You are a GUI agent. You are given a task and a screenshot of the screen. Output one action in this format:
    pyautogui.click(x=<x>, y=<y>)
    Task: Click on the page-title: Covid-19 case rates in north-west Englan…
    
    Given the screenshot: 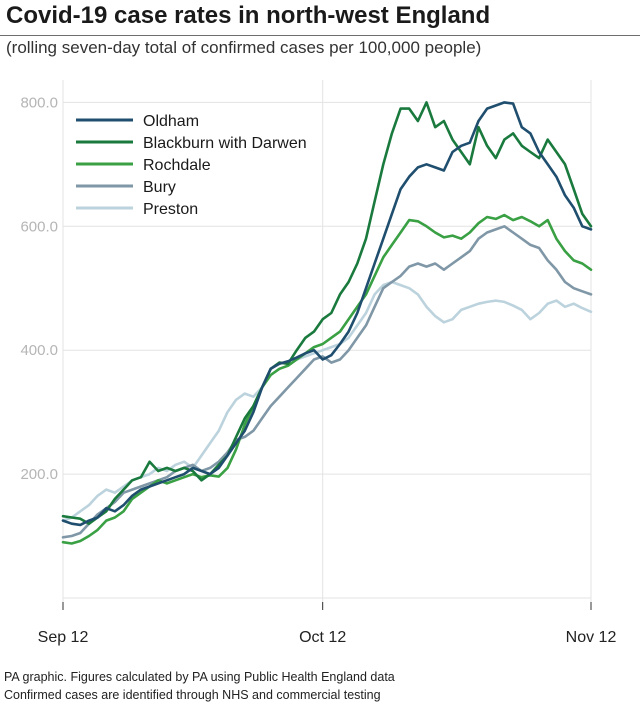 What is the action you would take?
    pyautogui.click(x=248, y=15)
    